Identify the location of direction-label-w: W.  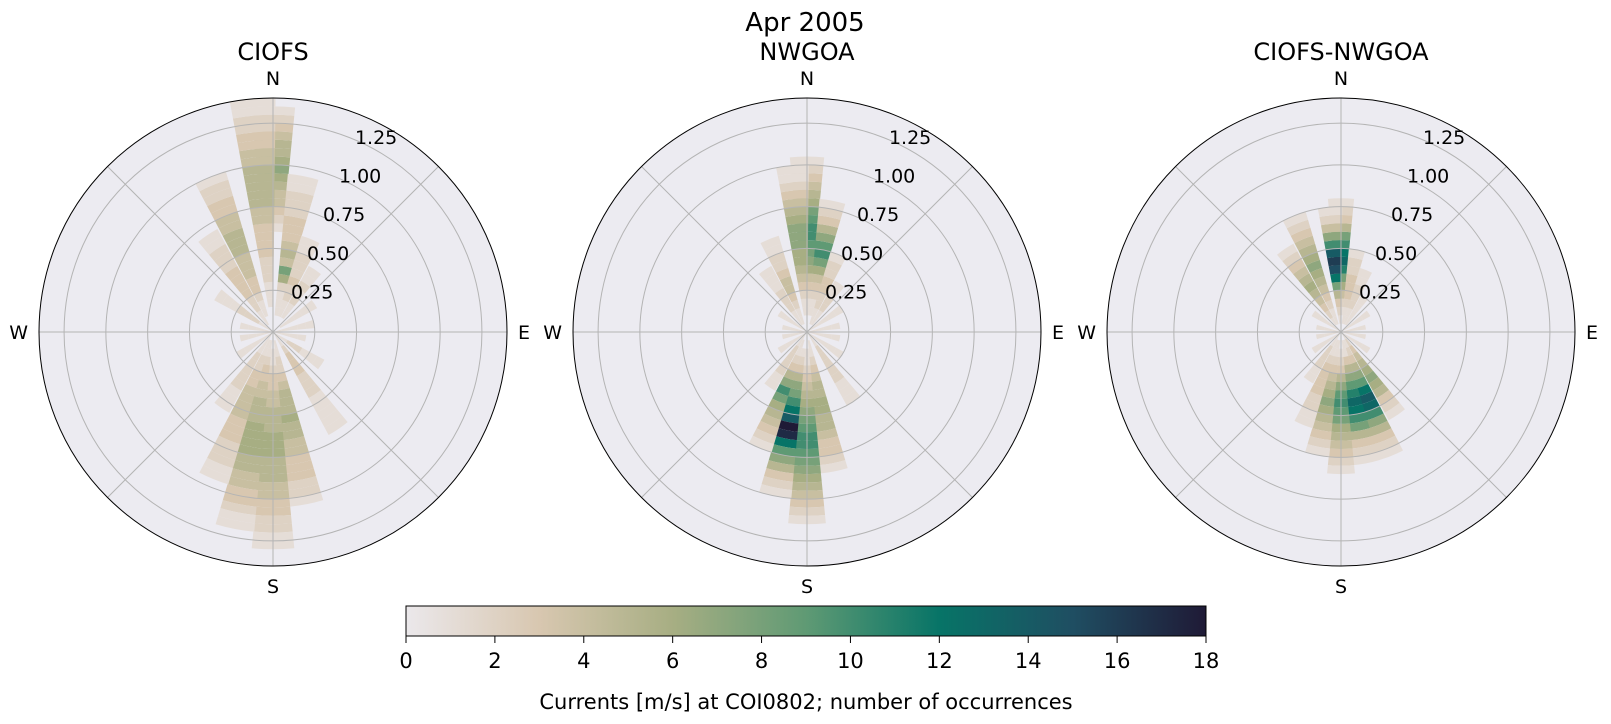
(18, 333).